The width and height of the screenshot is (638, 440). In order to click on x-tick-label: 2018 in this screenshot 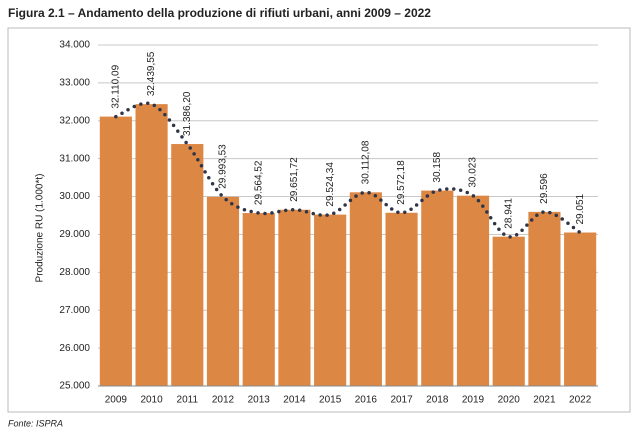, I will do `click(437, 400)`.